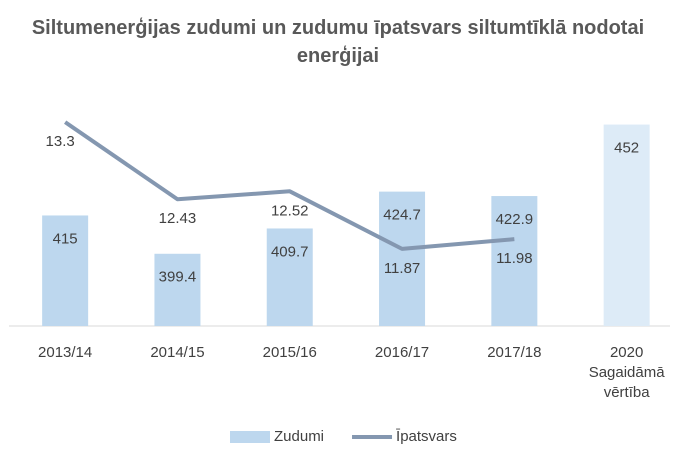  Describe the element at coordinates (290, 210) in the screenshot. I see `data-label: 12.52` at that location.